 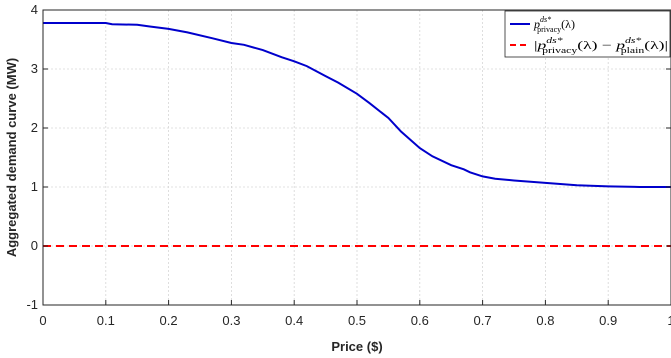 What do you see at coordinates (34, 68) in the screenshot?
I see `y-tick-label: 3` at bounding box center [34, 68].